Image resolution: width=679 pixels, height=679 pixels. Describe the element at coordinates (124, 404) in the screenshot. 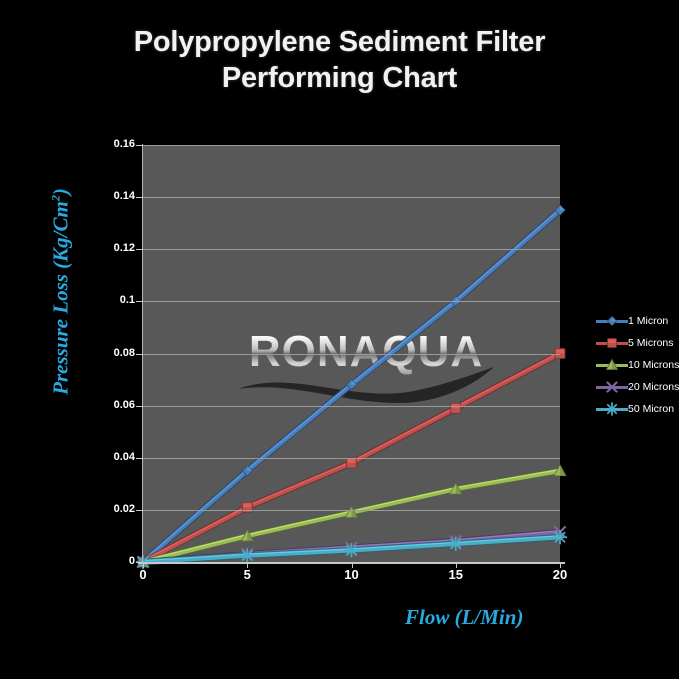

I see `y-axis-tick-label: 0.06` at that location.